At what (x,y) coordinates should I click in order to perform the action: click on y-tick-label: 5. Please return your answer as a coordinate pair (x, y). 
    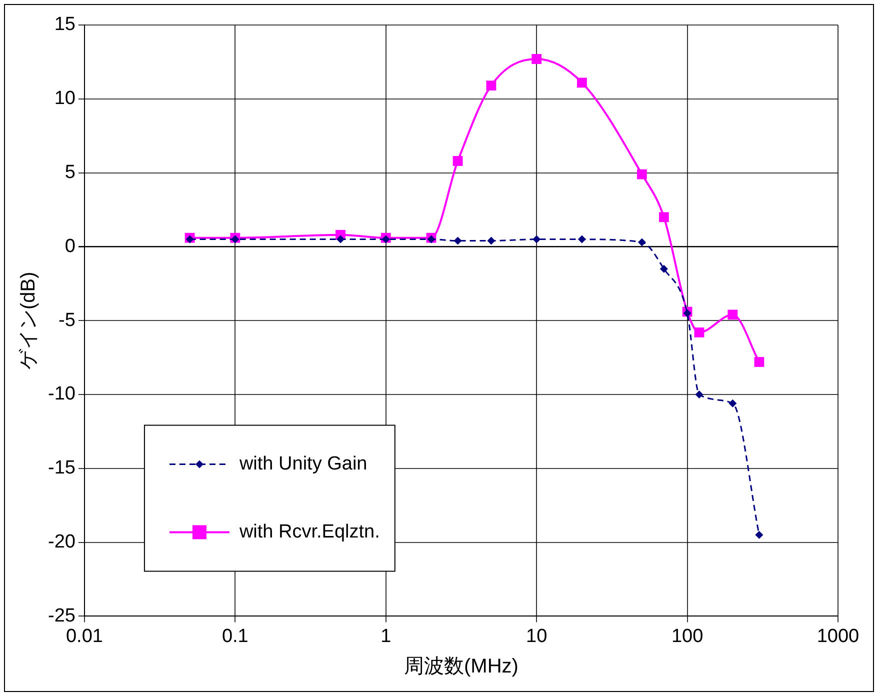
    Looking at the image, I should click on (70, 173).